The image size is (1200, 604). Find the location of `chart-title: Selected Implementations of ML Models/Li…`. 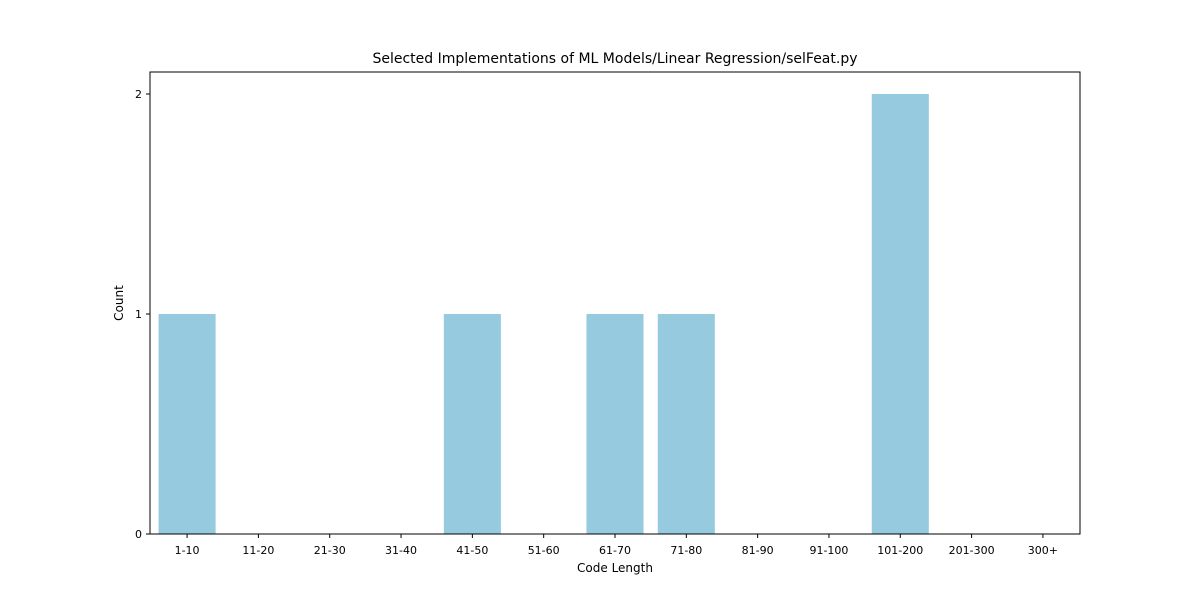

chart-title: Selected Implementations of ML Models/Li… is located at coordinates (614, 59).